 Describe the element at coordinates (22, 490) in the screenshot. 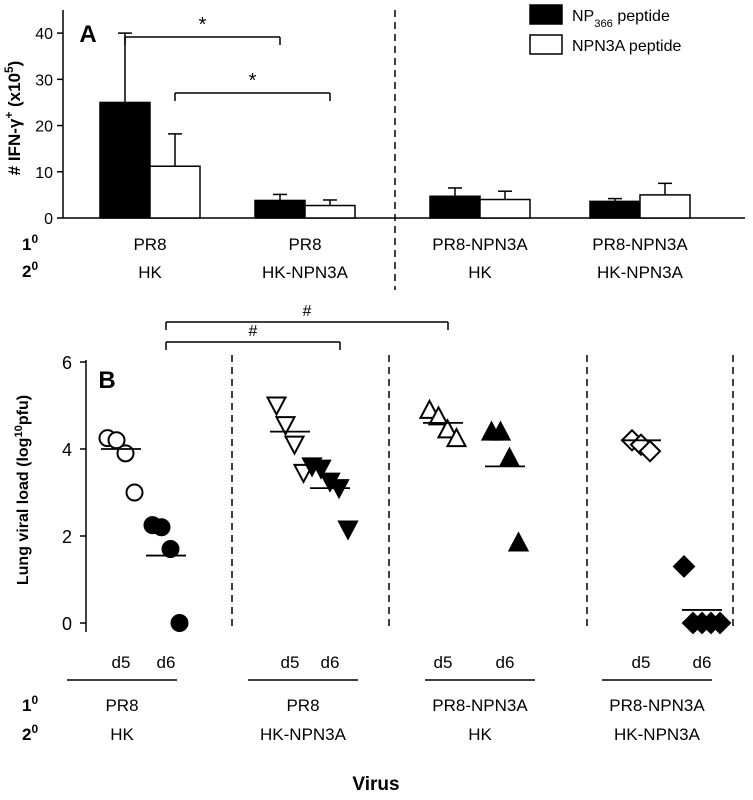

I see `y-axis-label: Lung viral load (log10pfu)` at that location.